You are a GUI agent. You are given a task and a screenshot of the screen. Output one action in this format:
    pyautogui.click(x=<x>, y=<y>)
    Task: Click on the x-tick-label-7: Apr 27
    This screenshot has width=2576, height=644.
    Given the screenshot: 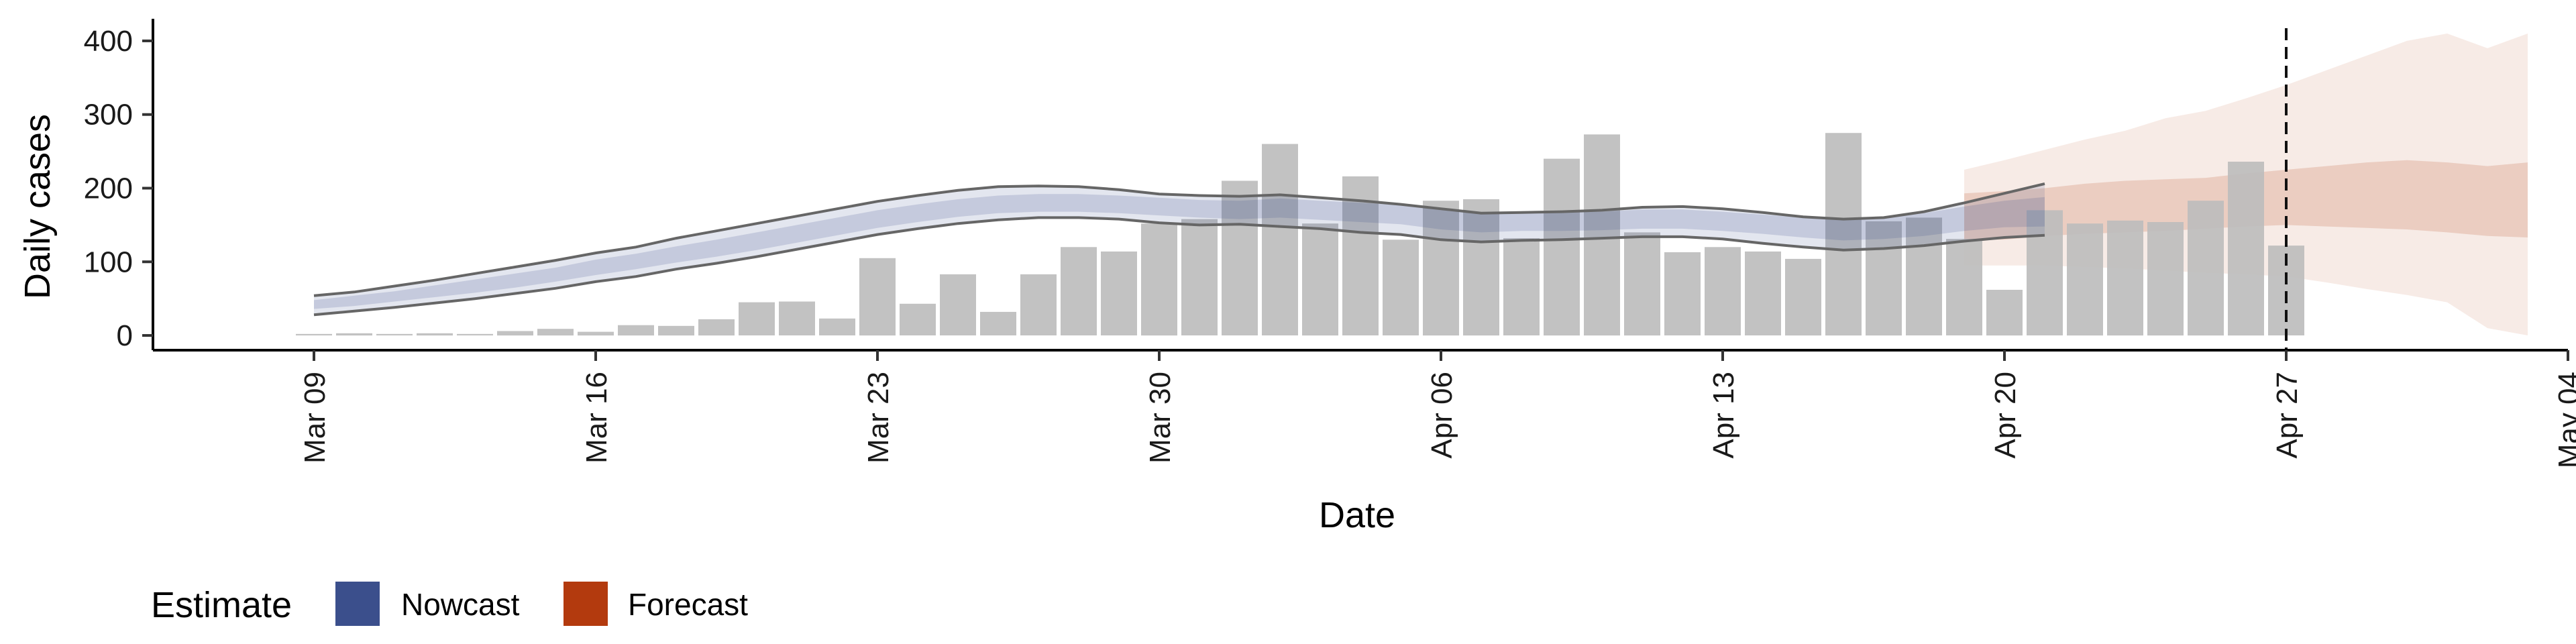 What is the action you would take?
    pyautogui.click(x=2287, y=415)
    